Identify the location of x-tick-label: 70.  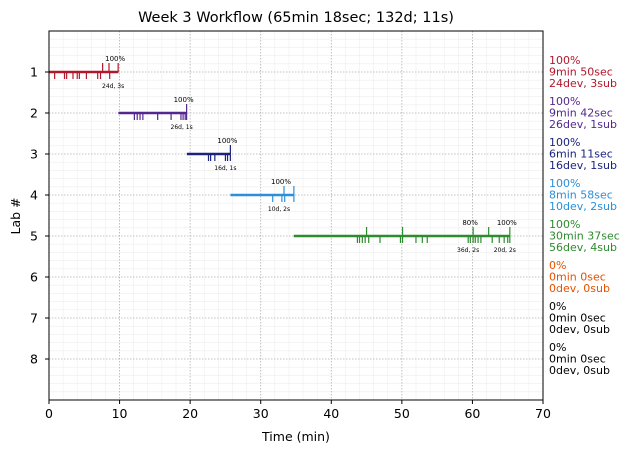
(543, 413).